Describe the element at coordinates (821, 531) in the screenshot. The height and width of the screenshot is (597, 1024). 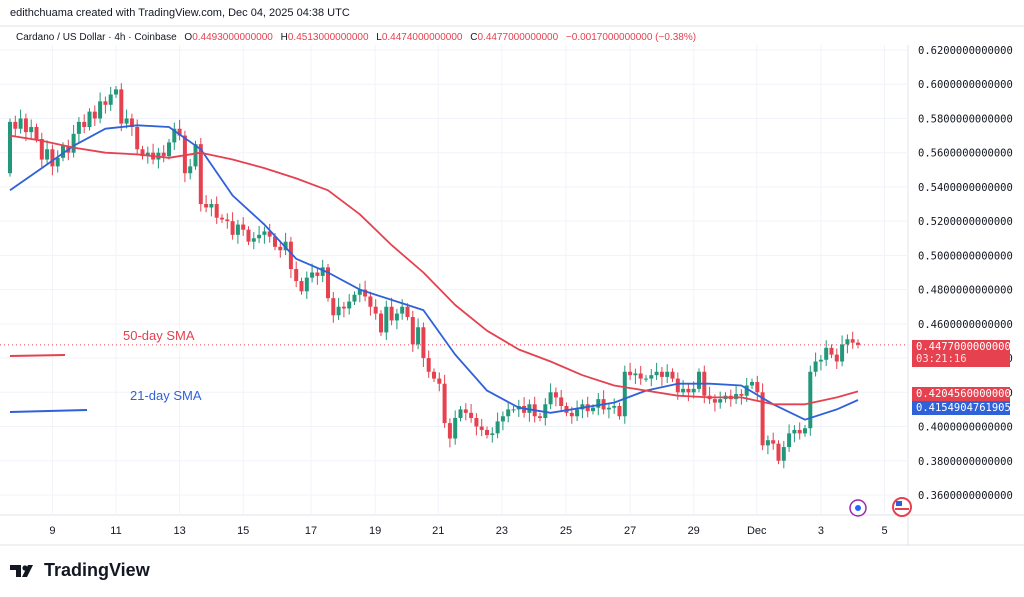
I see `x-tick-label: 3` at that location.